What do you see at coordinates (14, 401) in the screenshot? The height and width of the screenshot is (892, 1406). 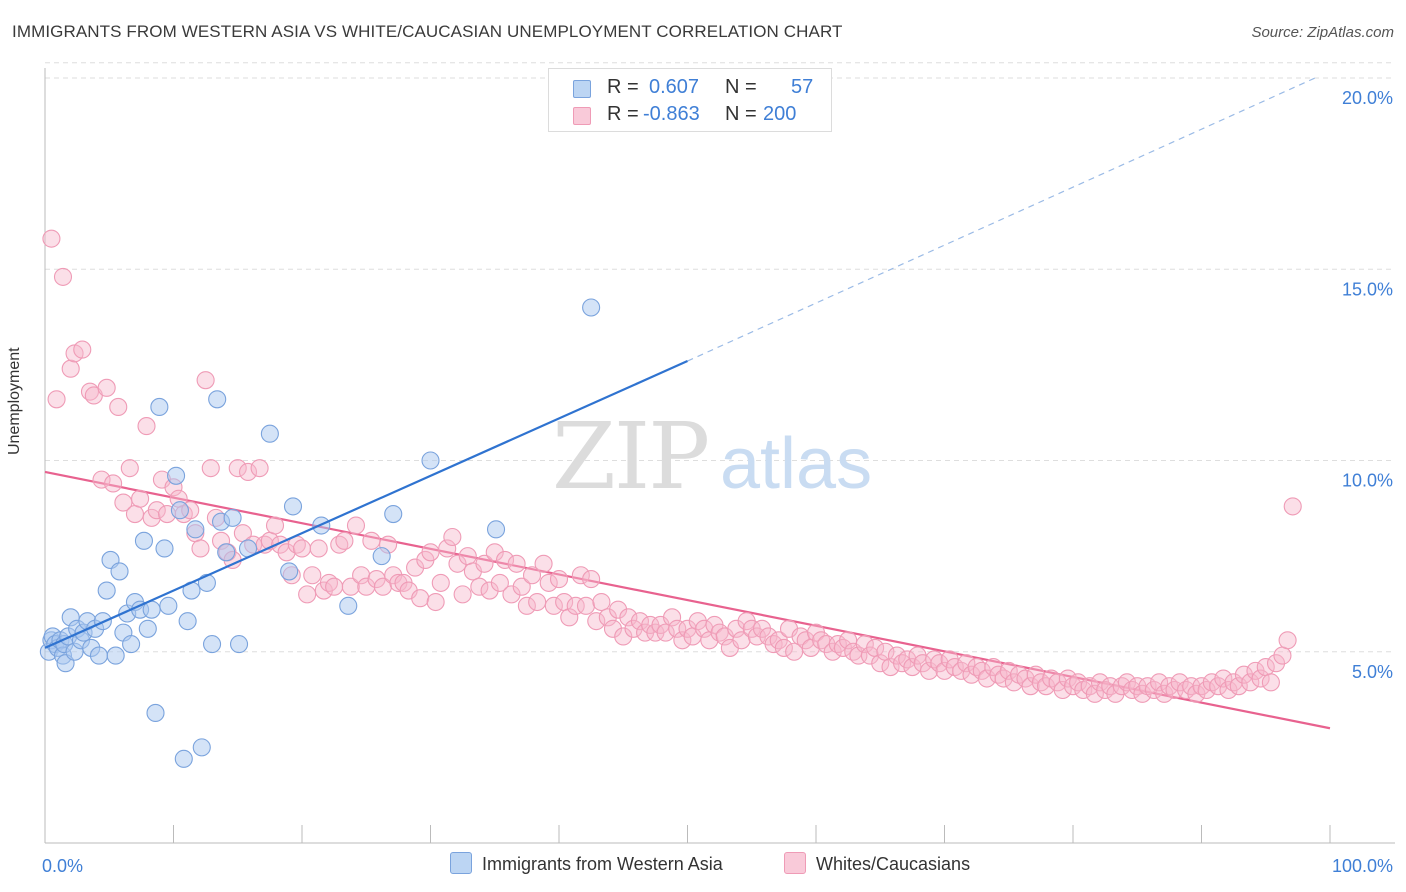 I see `y-axis-label: Unemployment` at bounding box center [14, 401].